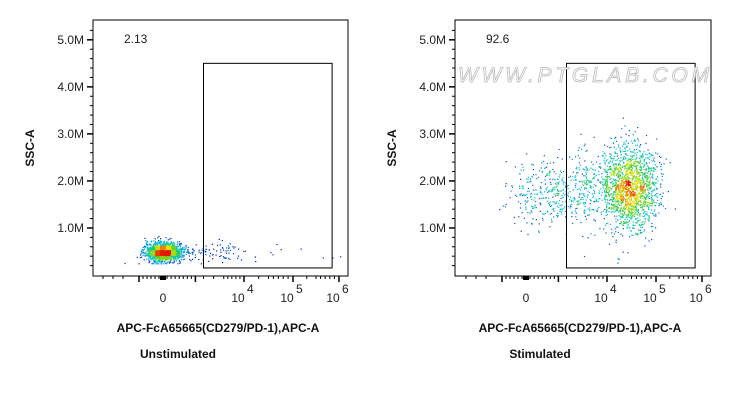 The width and height of the screenshot is (732, 411). Describe the element at coordinates (613, 289) in the screenshot. I see `x-tick-exponent: 4` at that location.